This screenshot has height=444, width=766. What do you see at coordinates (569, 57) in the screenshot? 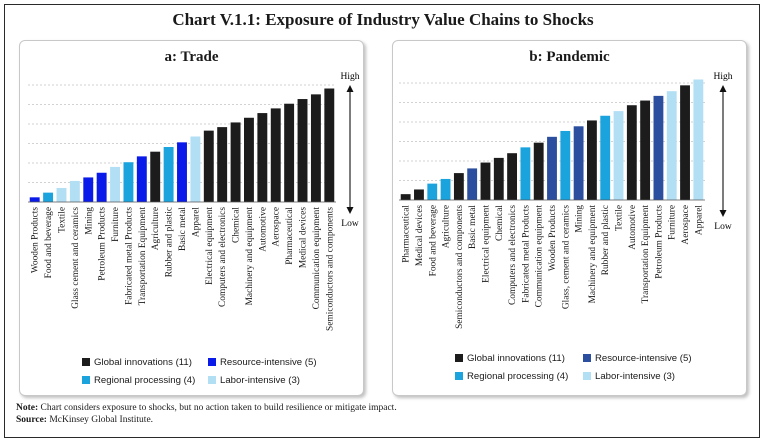
I see `panel-title-pandemic: b: Pandemic` at bounding box center [569, 57].